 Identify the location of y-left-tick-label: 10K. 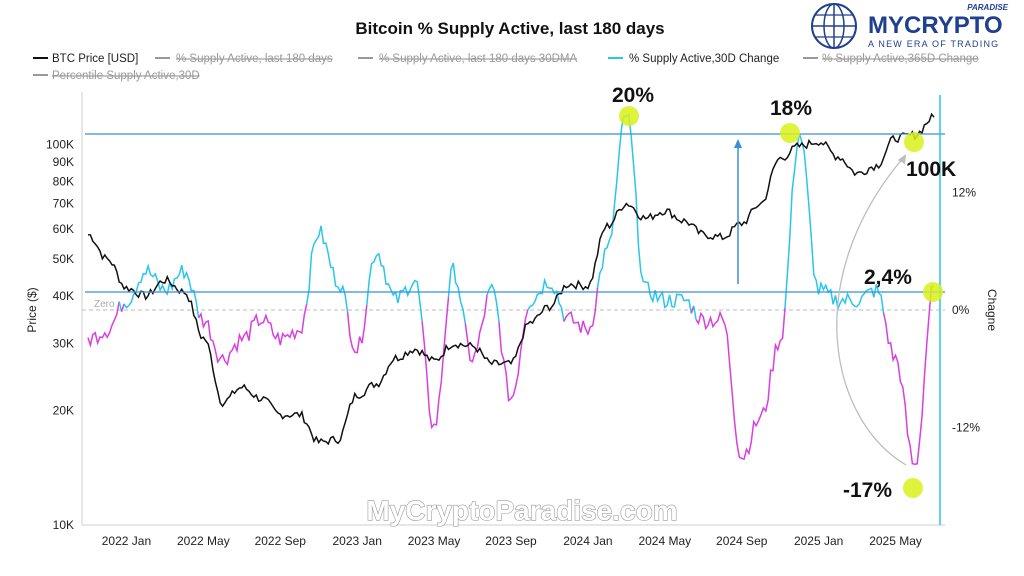
(63, 525).